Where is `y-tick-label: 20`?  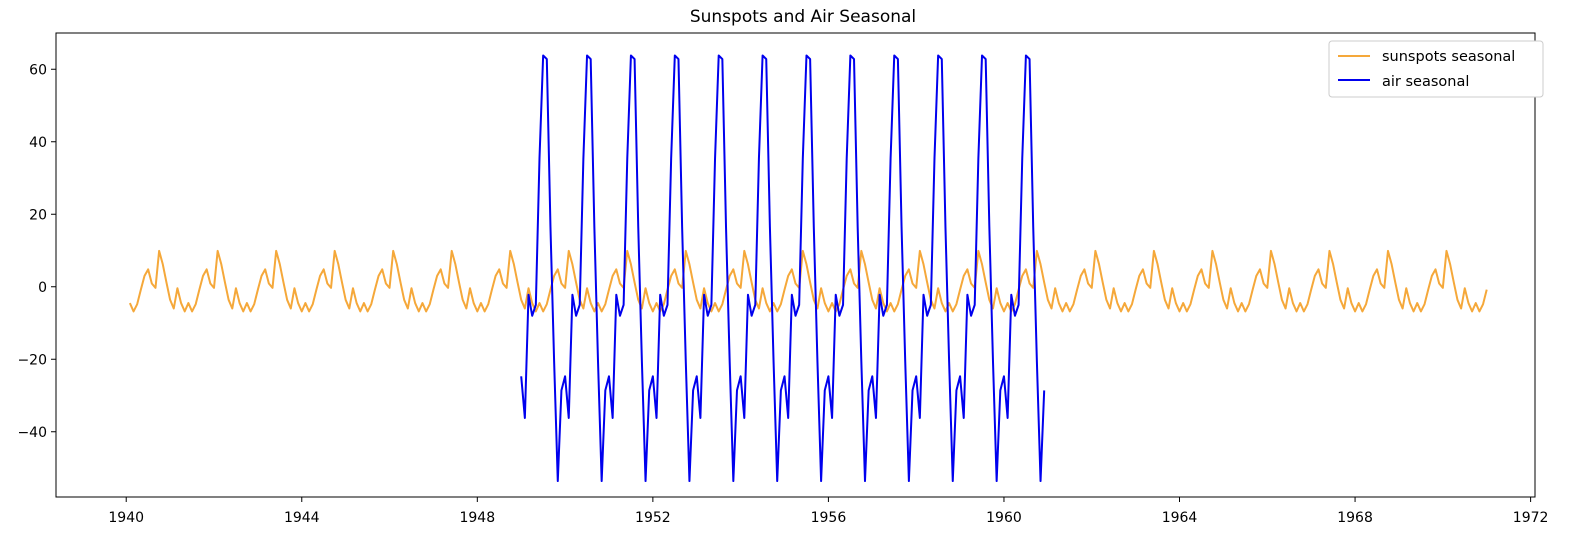
y-tick-label: 20 is located at coordinates (38, 215).